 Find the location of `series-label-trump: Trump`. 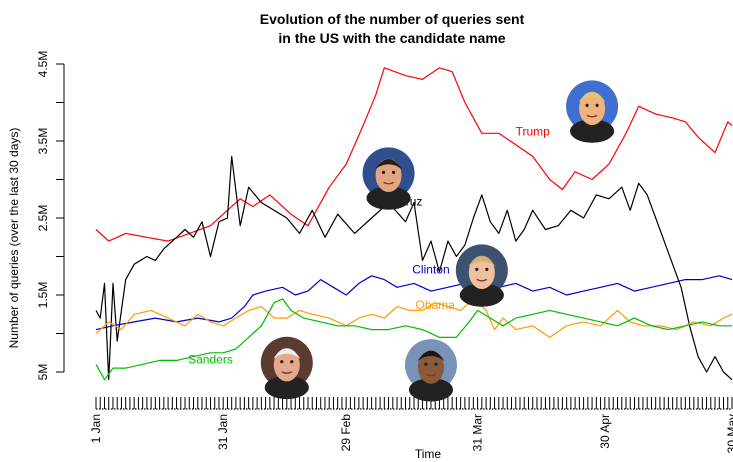

series-label-trump: Trump is located at coordinates (533, 132).